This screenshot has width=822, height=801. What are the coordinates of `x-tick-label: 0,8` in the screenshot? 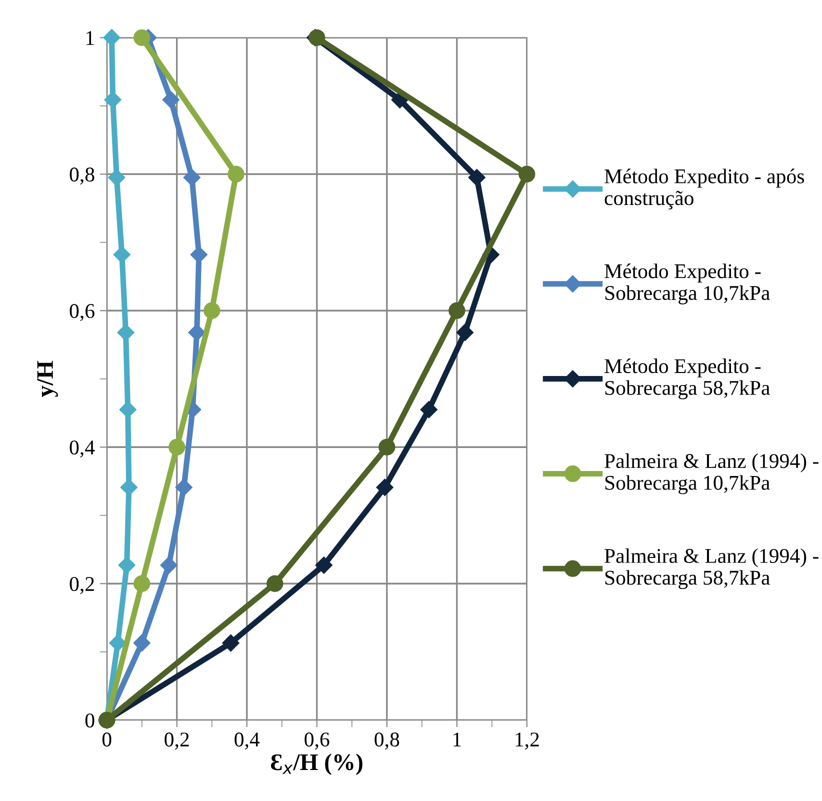 It's located at (387, 741).